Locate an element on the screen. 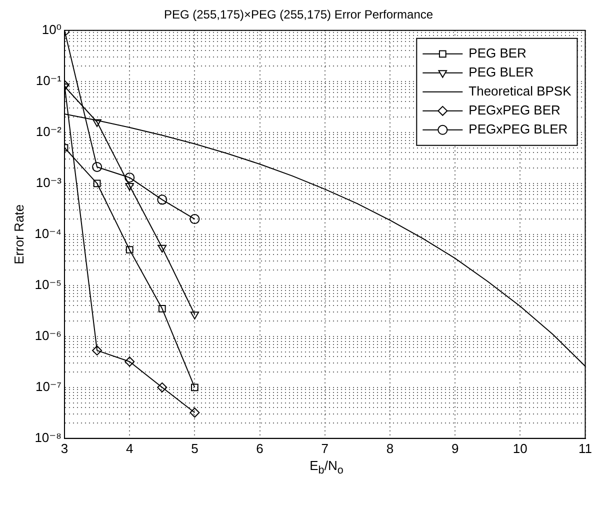  legend-label: PEGxPEG BLER is located at coordinates (518, 128).